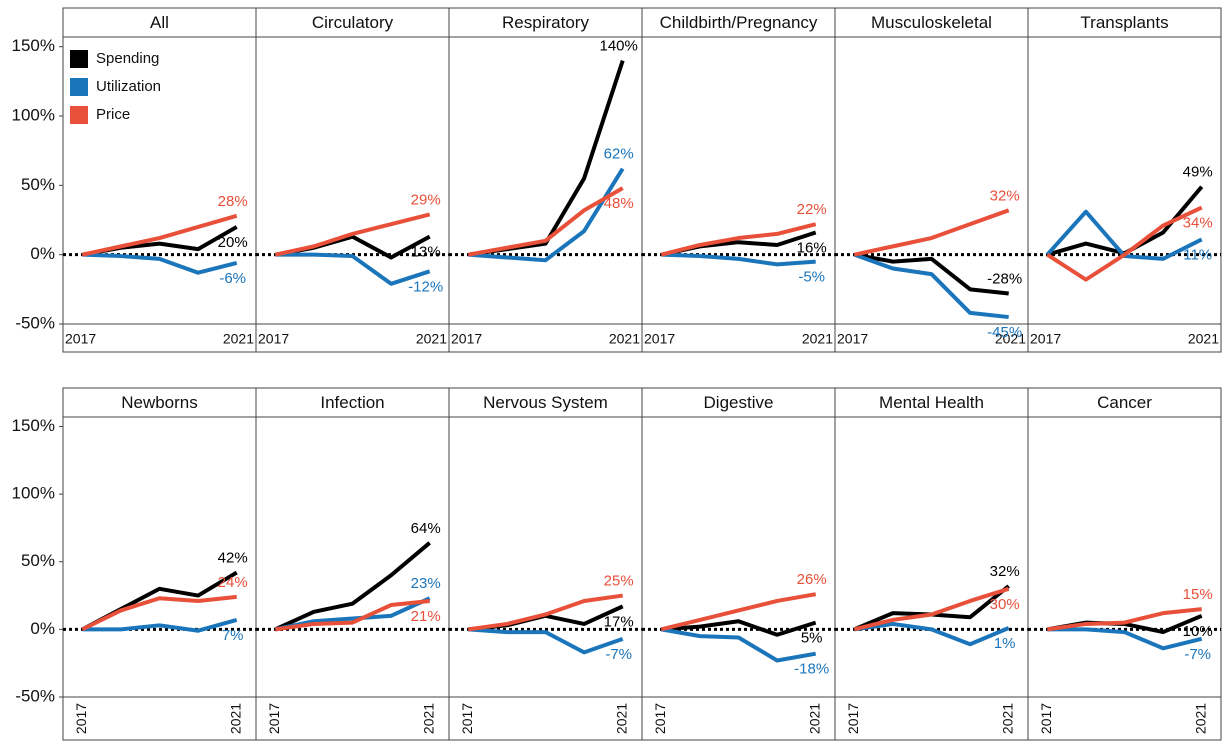 This screenshot has height=741, width=1225. What do you see at coordinates (1198, 594) in the screenshot?
I see `value-label: 15%` at bounding box center [1198, 594].